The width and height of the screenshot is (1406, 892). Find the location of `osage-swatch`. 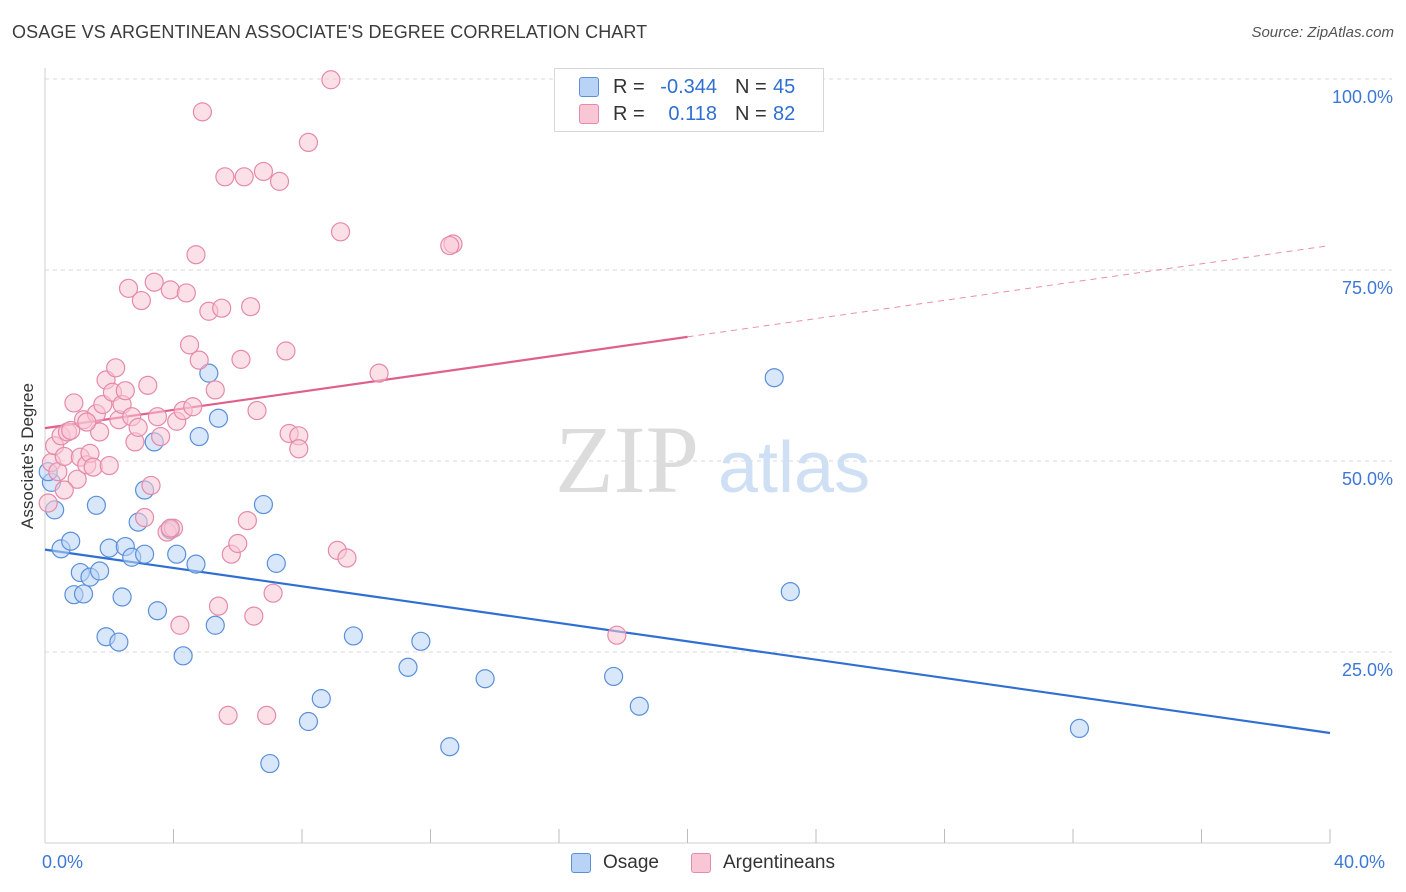

osage-swatch is located at coordinates (581, 863).